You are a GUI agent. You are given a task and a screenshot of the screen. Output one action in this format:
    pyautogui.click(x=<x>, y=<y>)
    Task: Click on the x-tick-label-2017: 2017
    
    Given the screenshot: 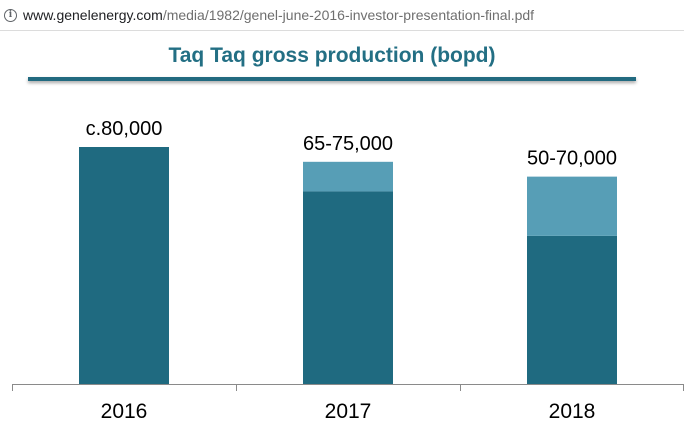 What is the action you would take?
    pyautogui.click(x=348, y=411)
    